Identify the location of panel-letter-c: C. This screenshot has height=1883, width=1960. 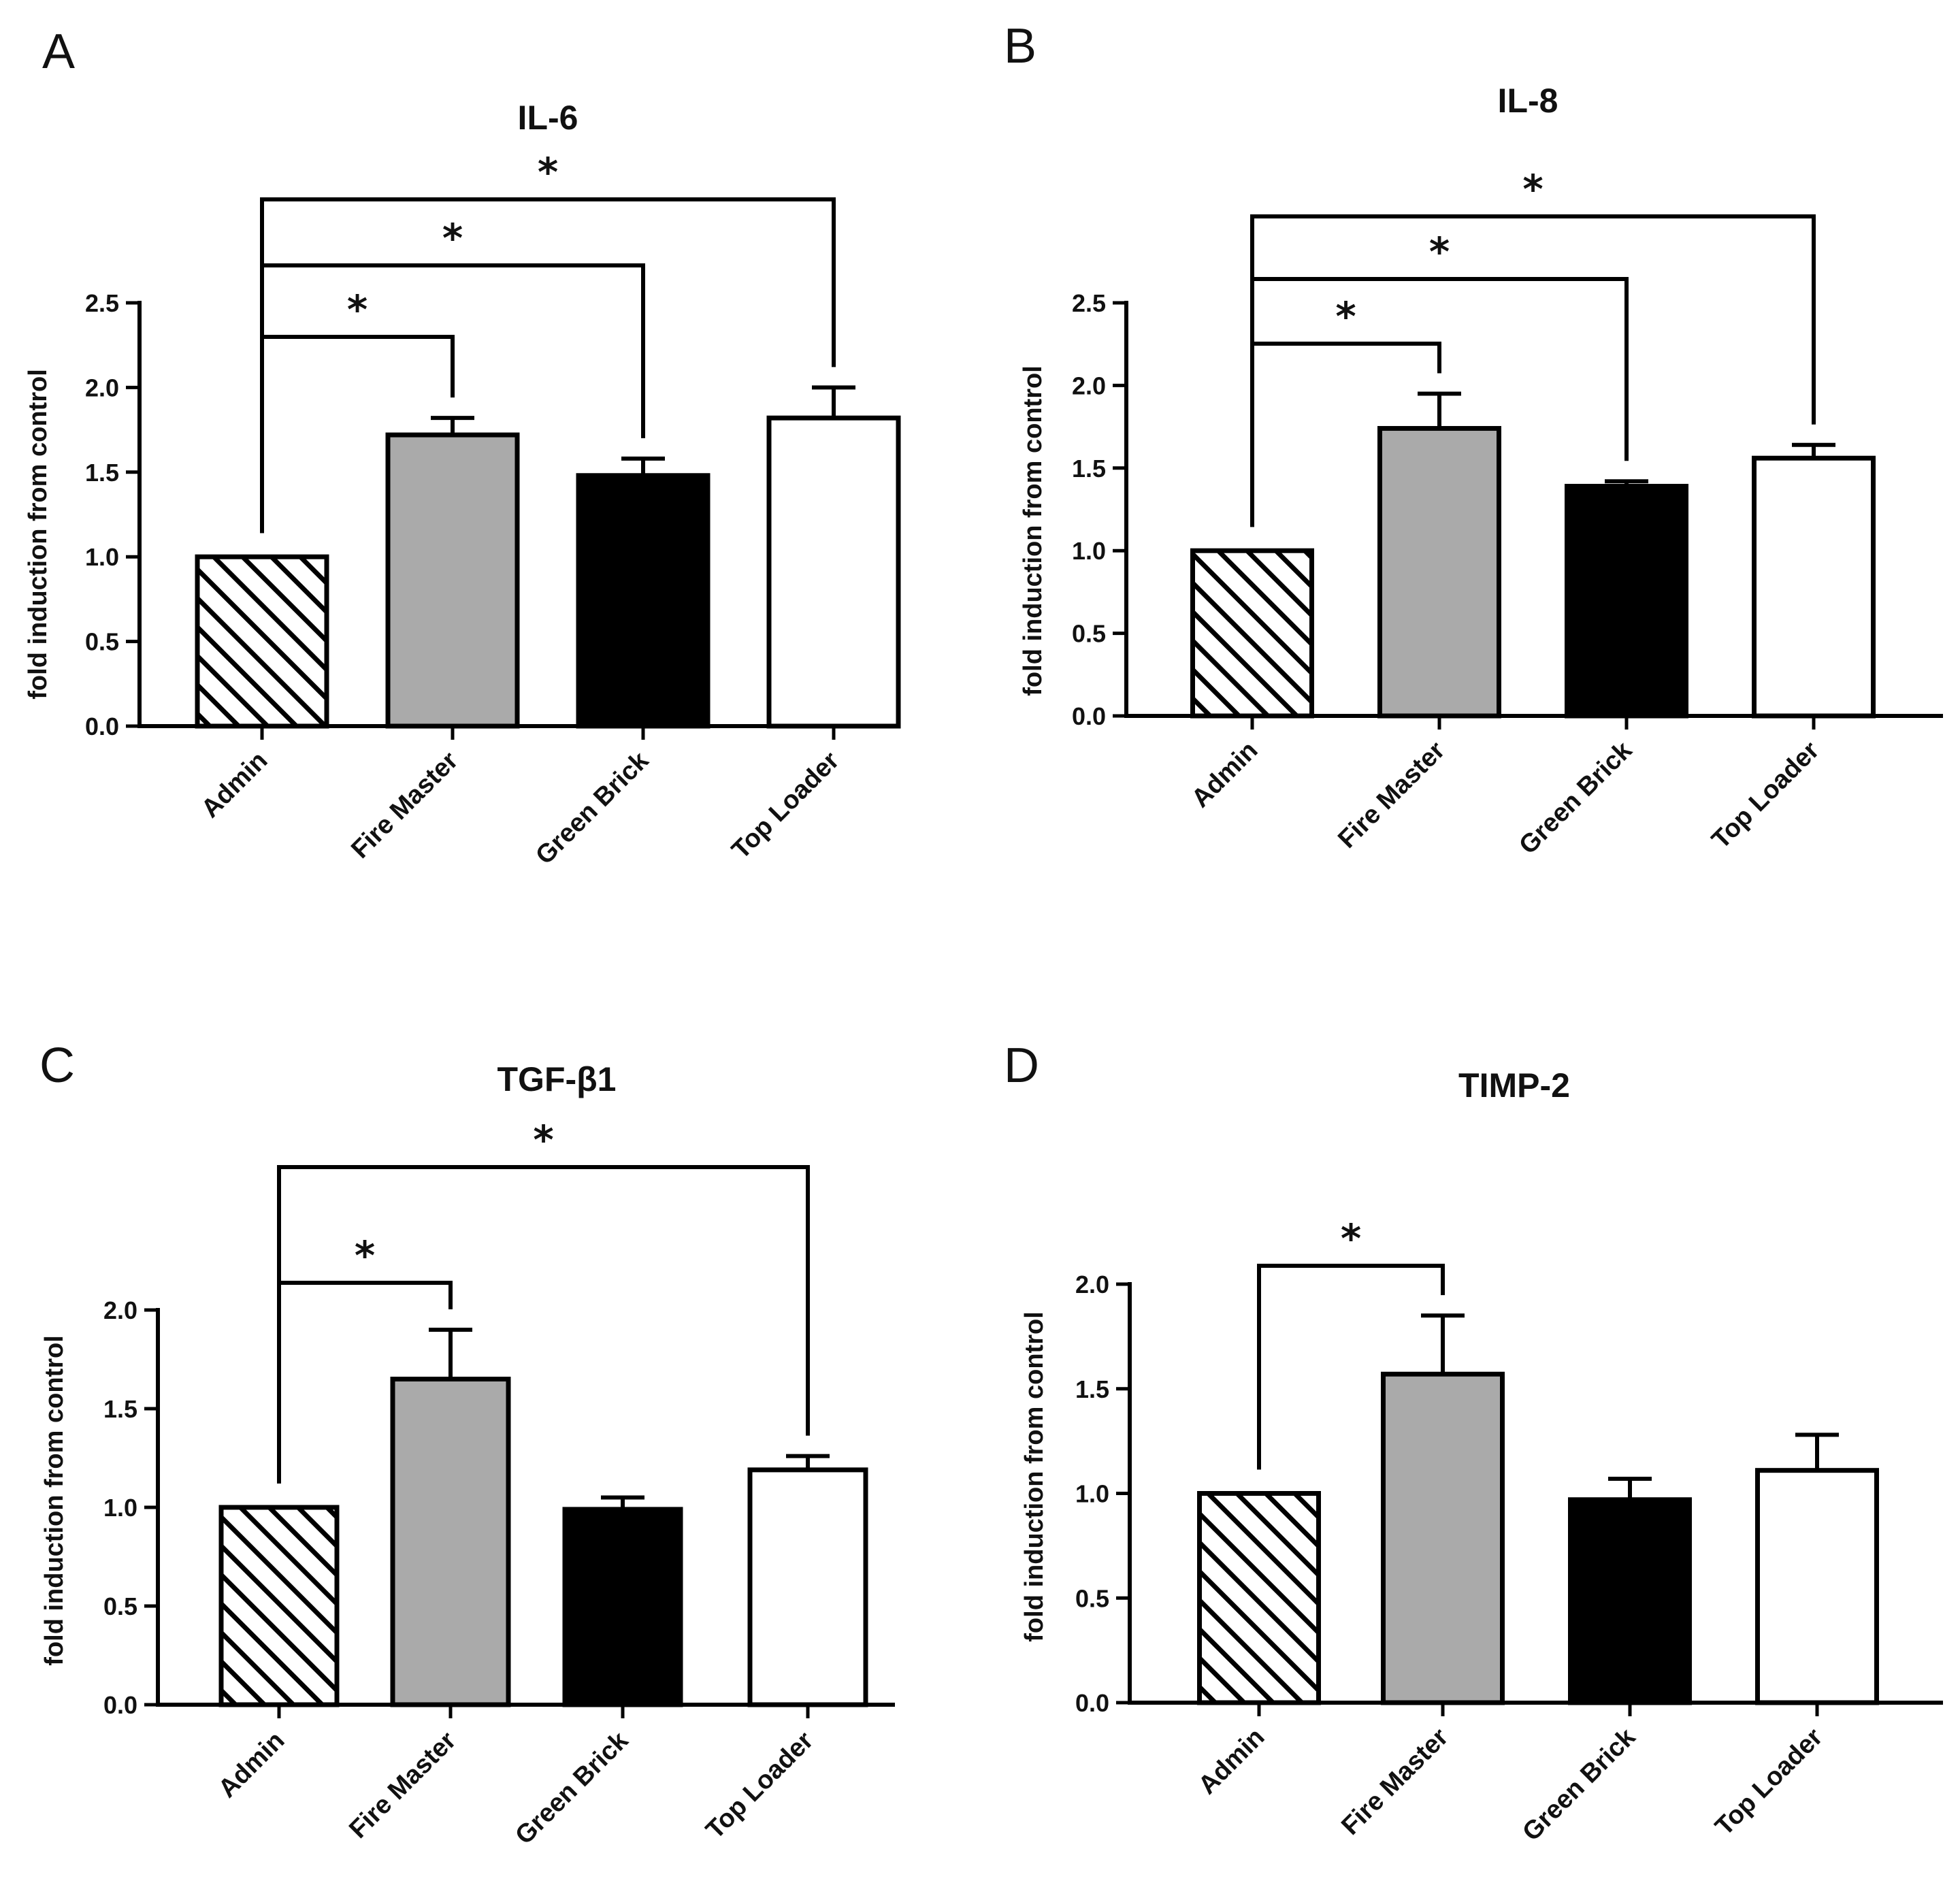
(57, 1065).